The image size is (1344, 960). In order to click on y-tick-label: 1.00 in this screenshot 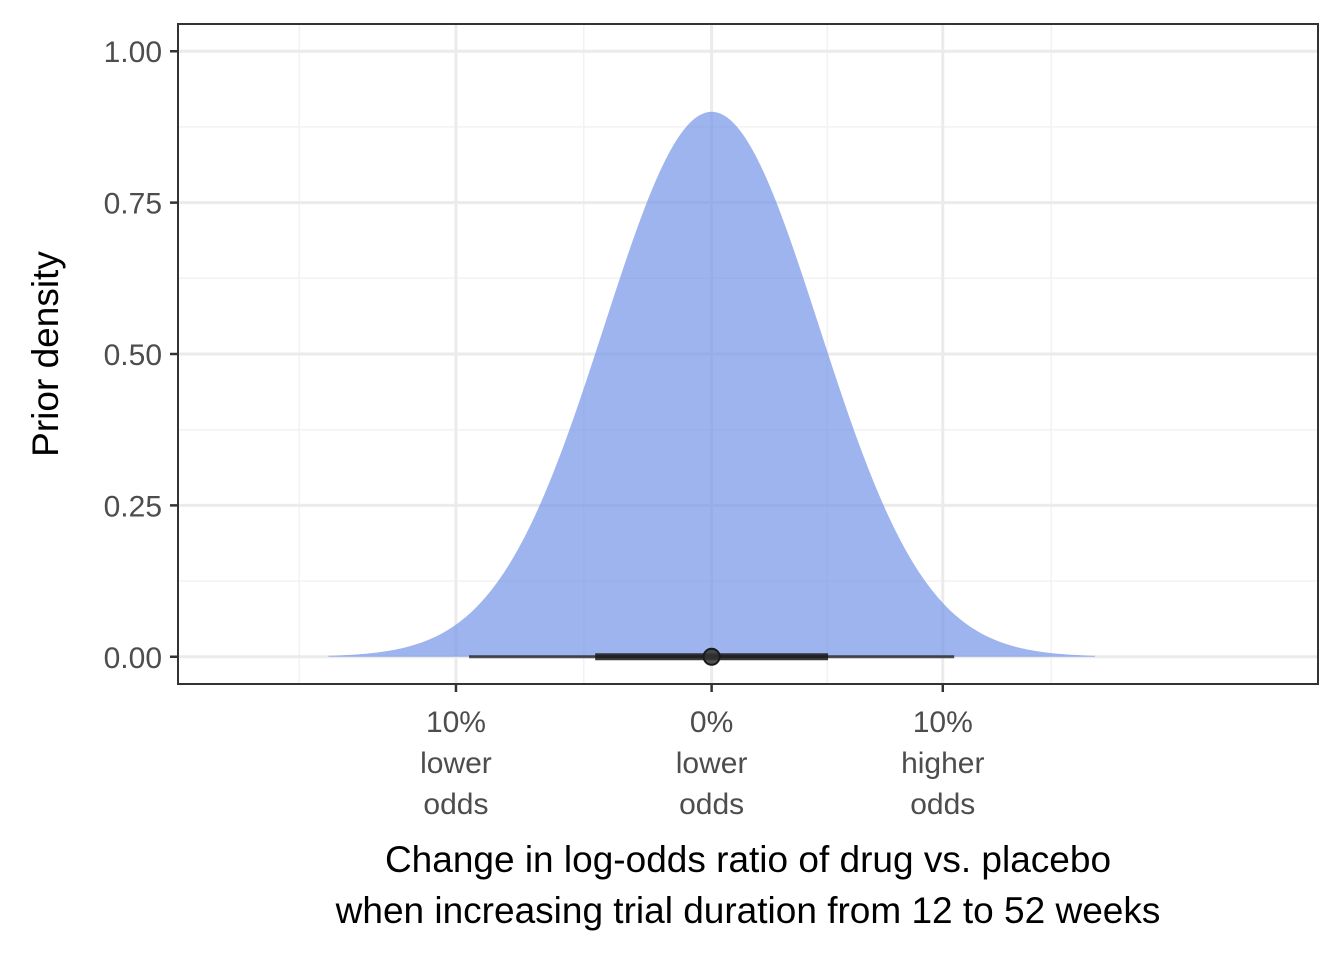, I will do `click(133, 52)`.